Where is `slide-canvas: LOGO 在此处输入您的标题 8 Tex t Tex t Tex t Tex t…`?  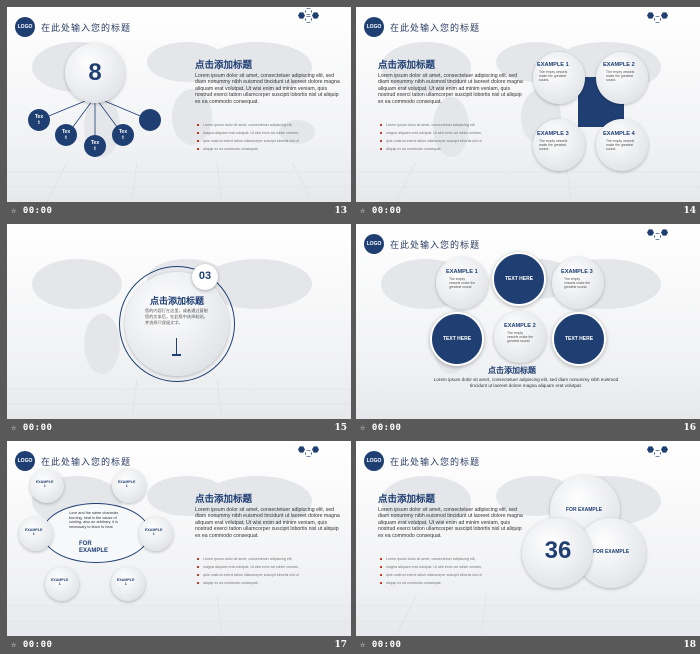 slide-canvas: LOGO 在此处输入您的标题 8 Tex t Tex t Tex t Tex t… is located at coordinates (179, 104).